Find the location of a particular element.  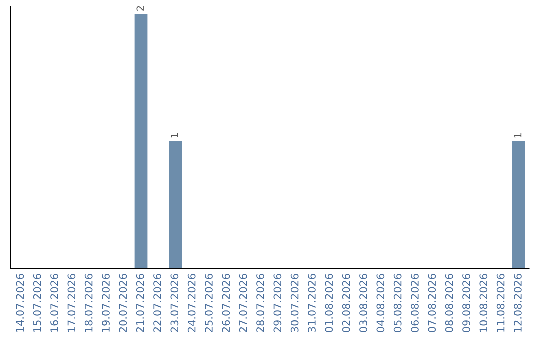

x-tick-label: 06.08.2026 is located at coordinates (415, 303).